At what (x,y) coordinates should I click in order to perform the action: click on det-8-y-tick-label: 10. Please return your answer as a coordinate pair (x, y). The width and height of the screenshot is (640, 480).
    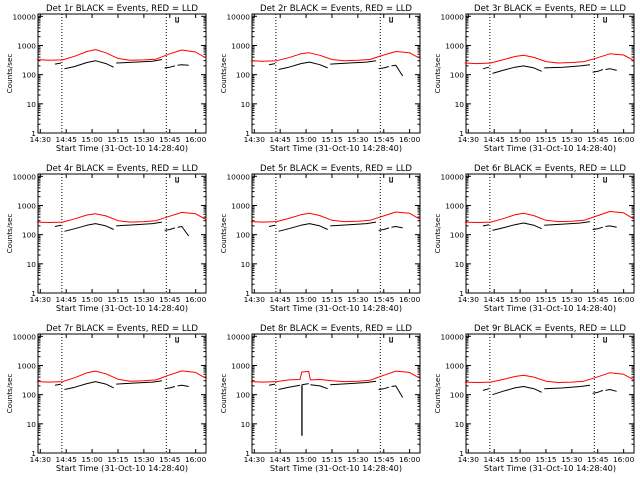
    Looking at the image, I should click on (246, 424).